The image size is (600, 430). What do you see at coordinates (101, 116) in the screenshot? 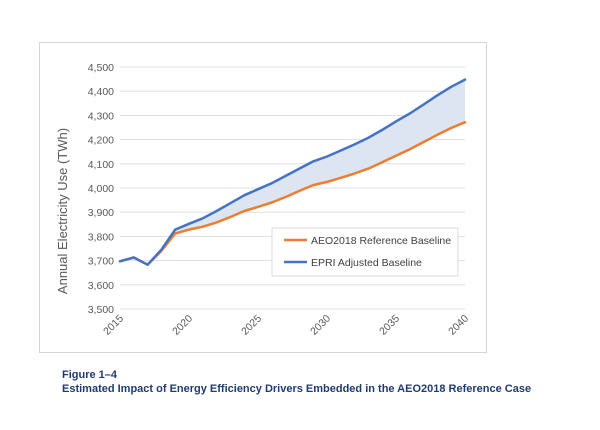
I see `y-tick-label: 4,300` at bounding box center [101, 116].